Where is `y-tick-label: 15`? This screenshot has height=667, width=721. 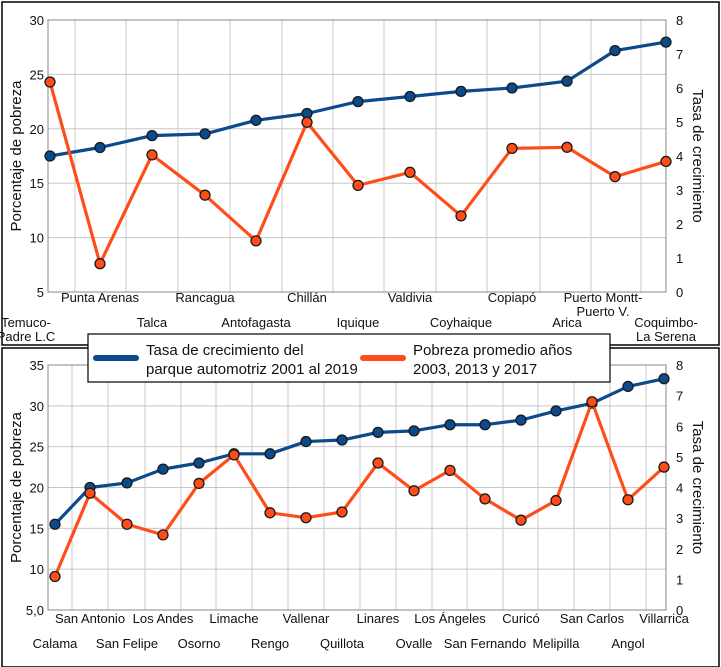 y-tick-label: 15 is located at coordinates (37, 528).